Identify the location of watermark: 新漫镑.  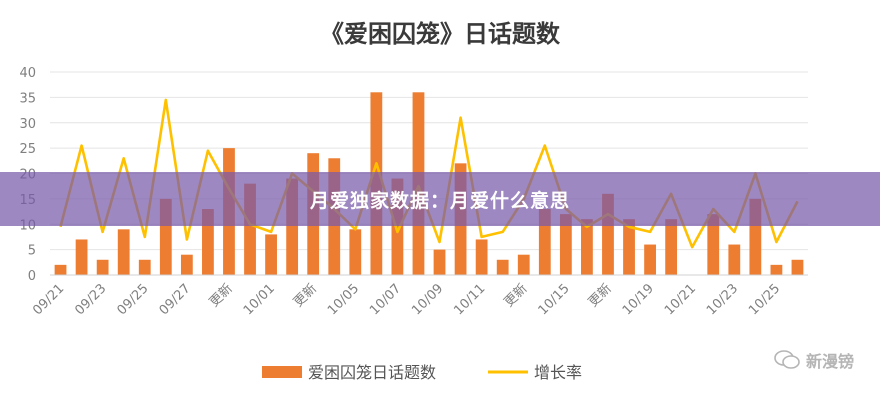
(814, 360).